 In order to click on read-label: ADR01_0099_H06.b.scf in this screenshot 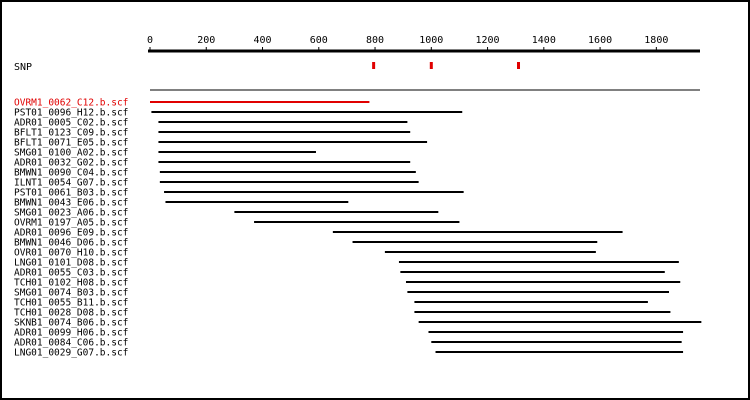, I will do `click(71, 333)`.